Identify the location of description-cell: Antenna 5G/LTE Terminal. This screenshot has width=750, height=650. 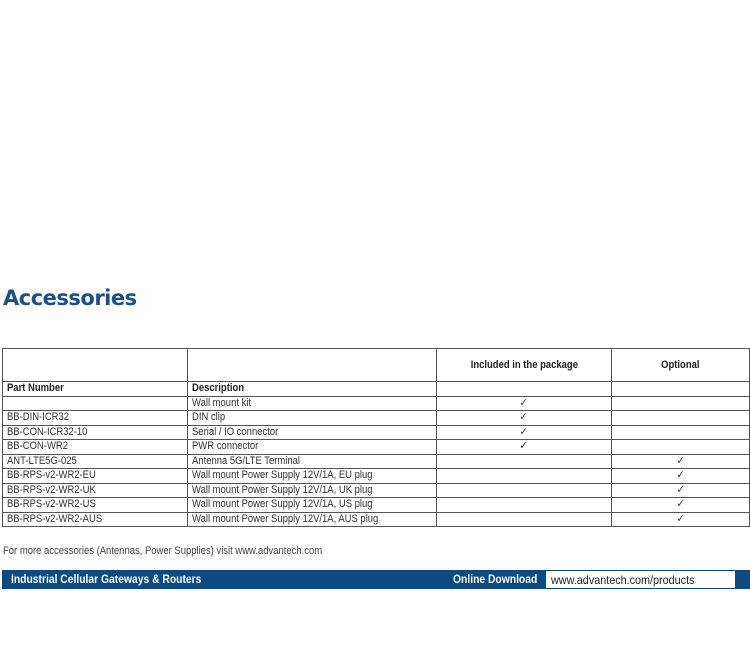
(312, 461).